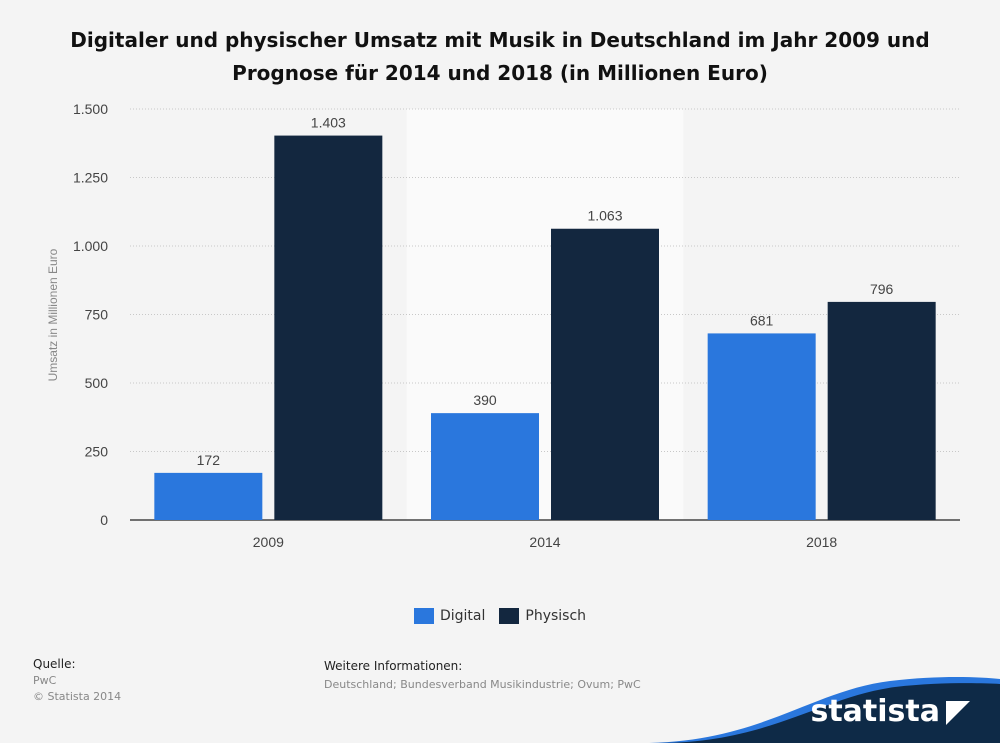 The height and width of the screenshot is (743, 1000). Describe the element at coordinates (605, 374) in the screenshot. I see `bar-physisch-2014` at that location.